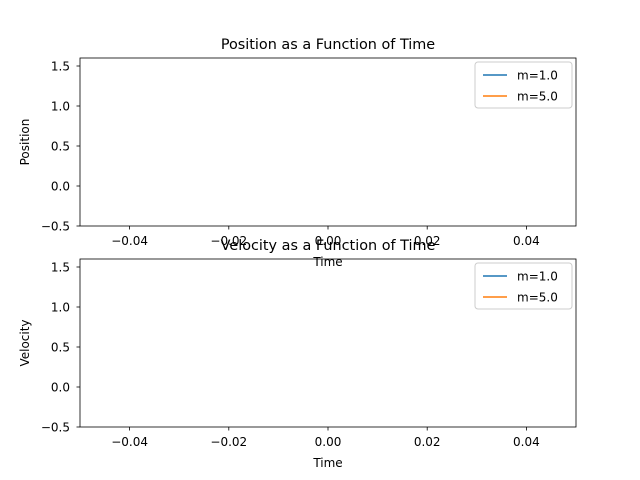  Describe the element at coordinates (60, 307) in the screenshot. I see `velocity-y-tick-label: 1.0` at that location.